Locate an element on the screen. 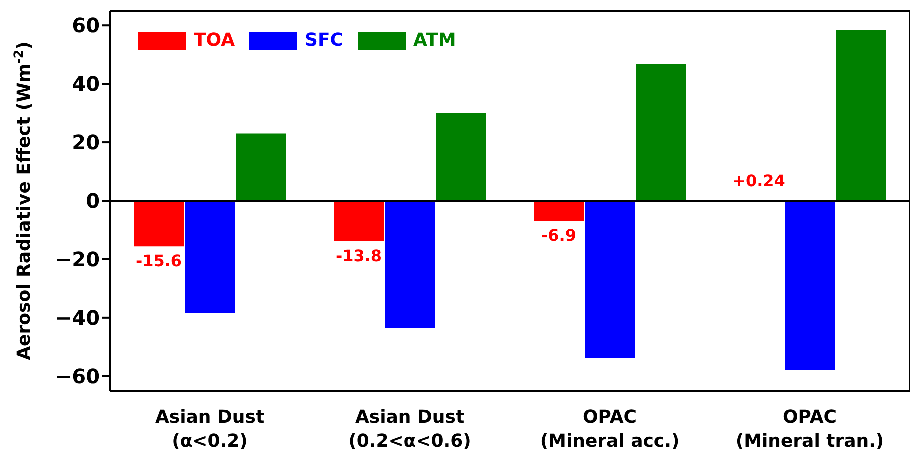 This screenshot has width=918, height=457. data-label: +0.24 is located at coordinates (759, 180).